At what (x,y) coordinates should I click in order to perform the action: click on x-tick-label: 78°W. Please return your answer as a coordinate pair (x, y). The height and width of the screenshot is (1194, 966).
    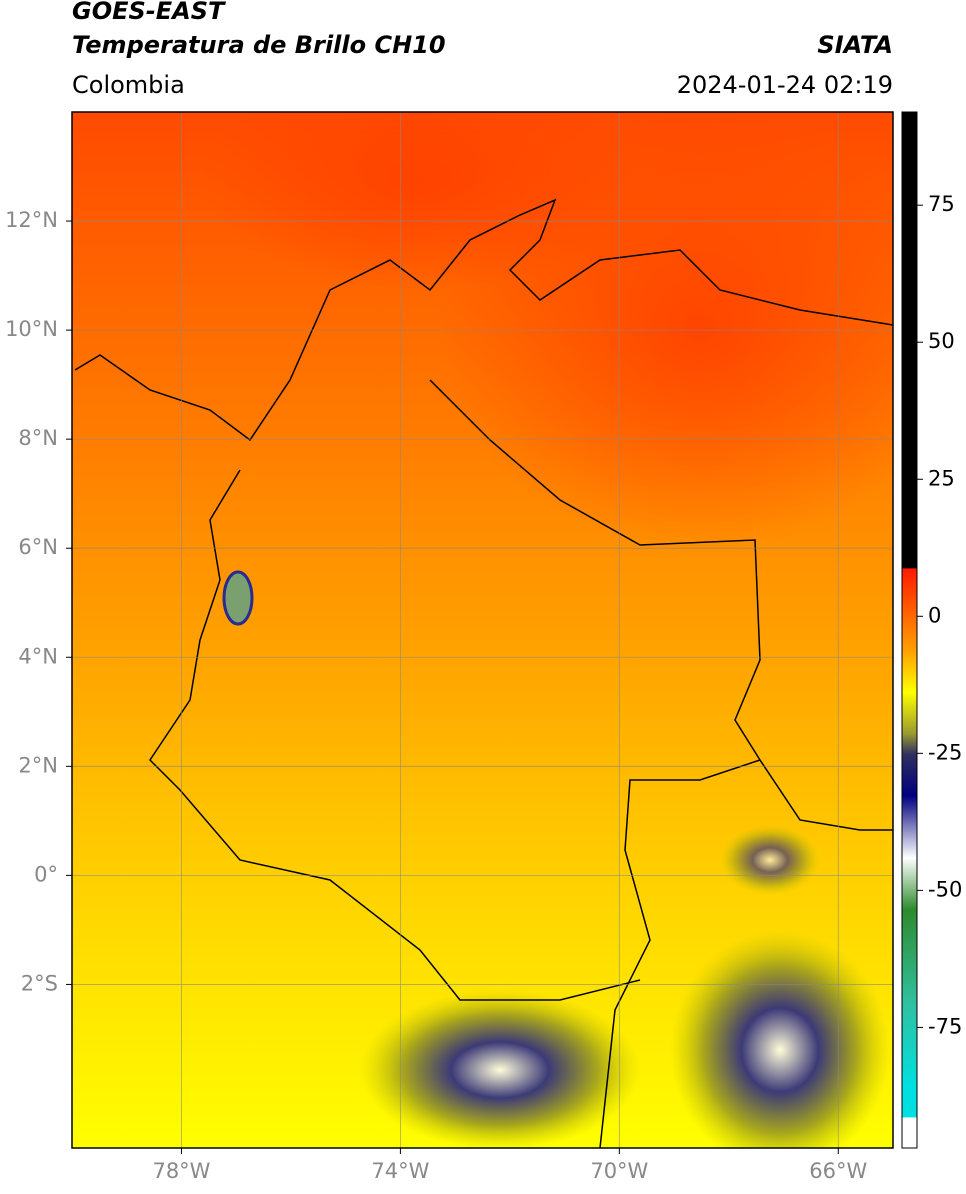
    Looking at the image, I should click on (181, 1171).